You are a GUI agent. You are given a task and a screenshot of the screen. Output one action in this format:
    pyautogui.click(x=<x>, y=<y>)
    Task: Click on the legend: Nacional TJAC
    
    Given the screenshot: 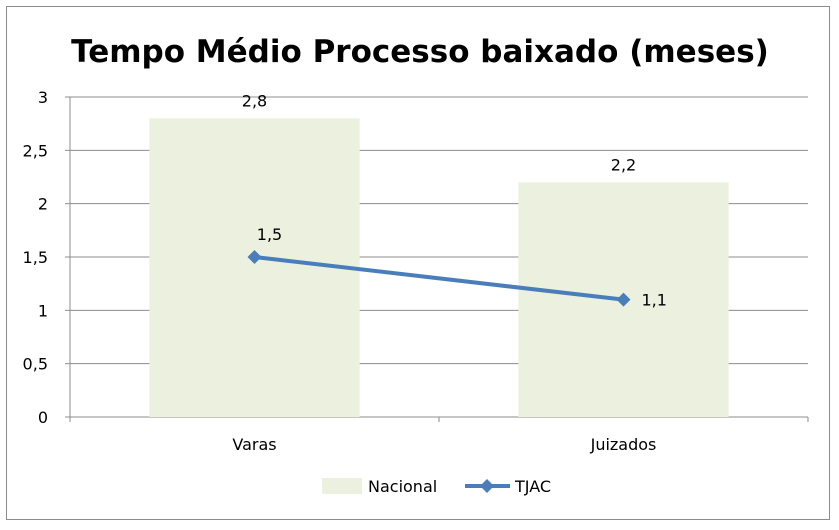 What is the action you would take?
    pyautogui.click(x=436, y=486)
    